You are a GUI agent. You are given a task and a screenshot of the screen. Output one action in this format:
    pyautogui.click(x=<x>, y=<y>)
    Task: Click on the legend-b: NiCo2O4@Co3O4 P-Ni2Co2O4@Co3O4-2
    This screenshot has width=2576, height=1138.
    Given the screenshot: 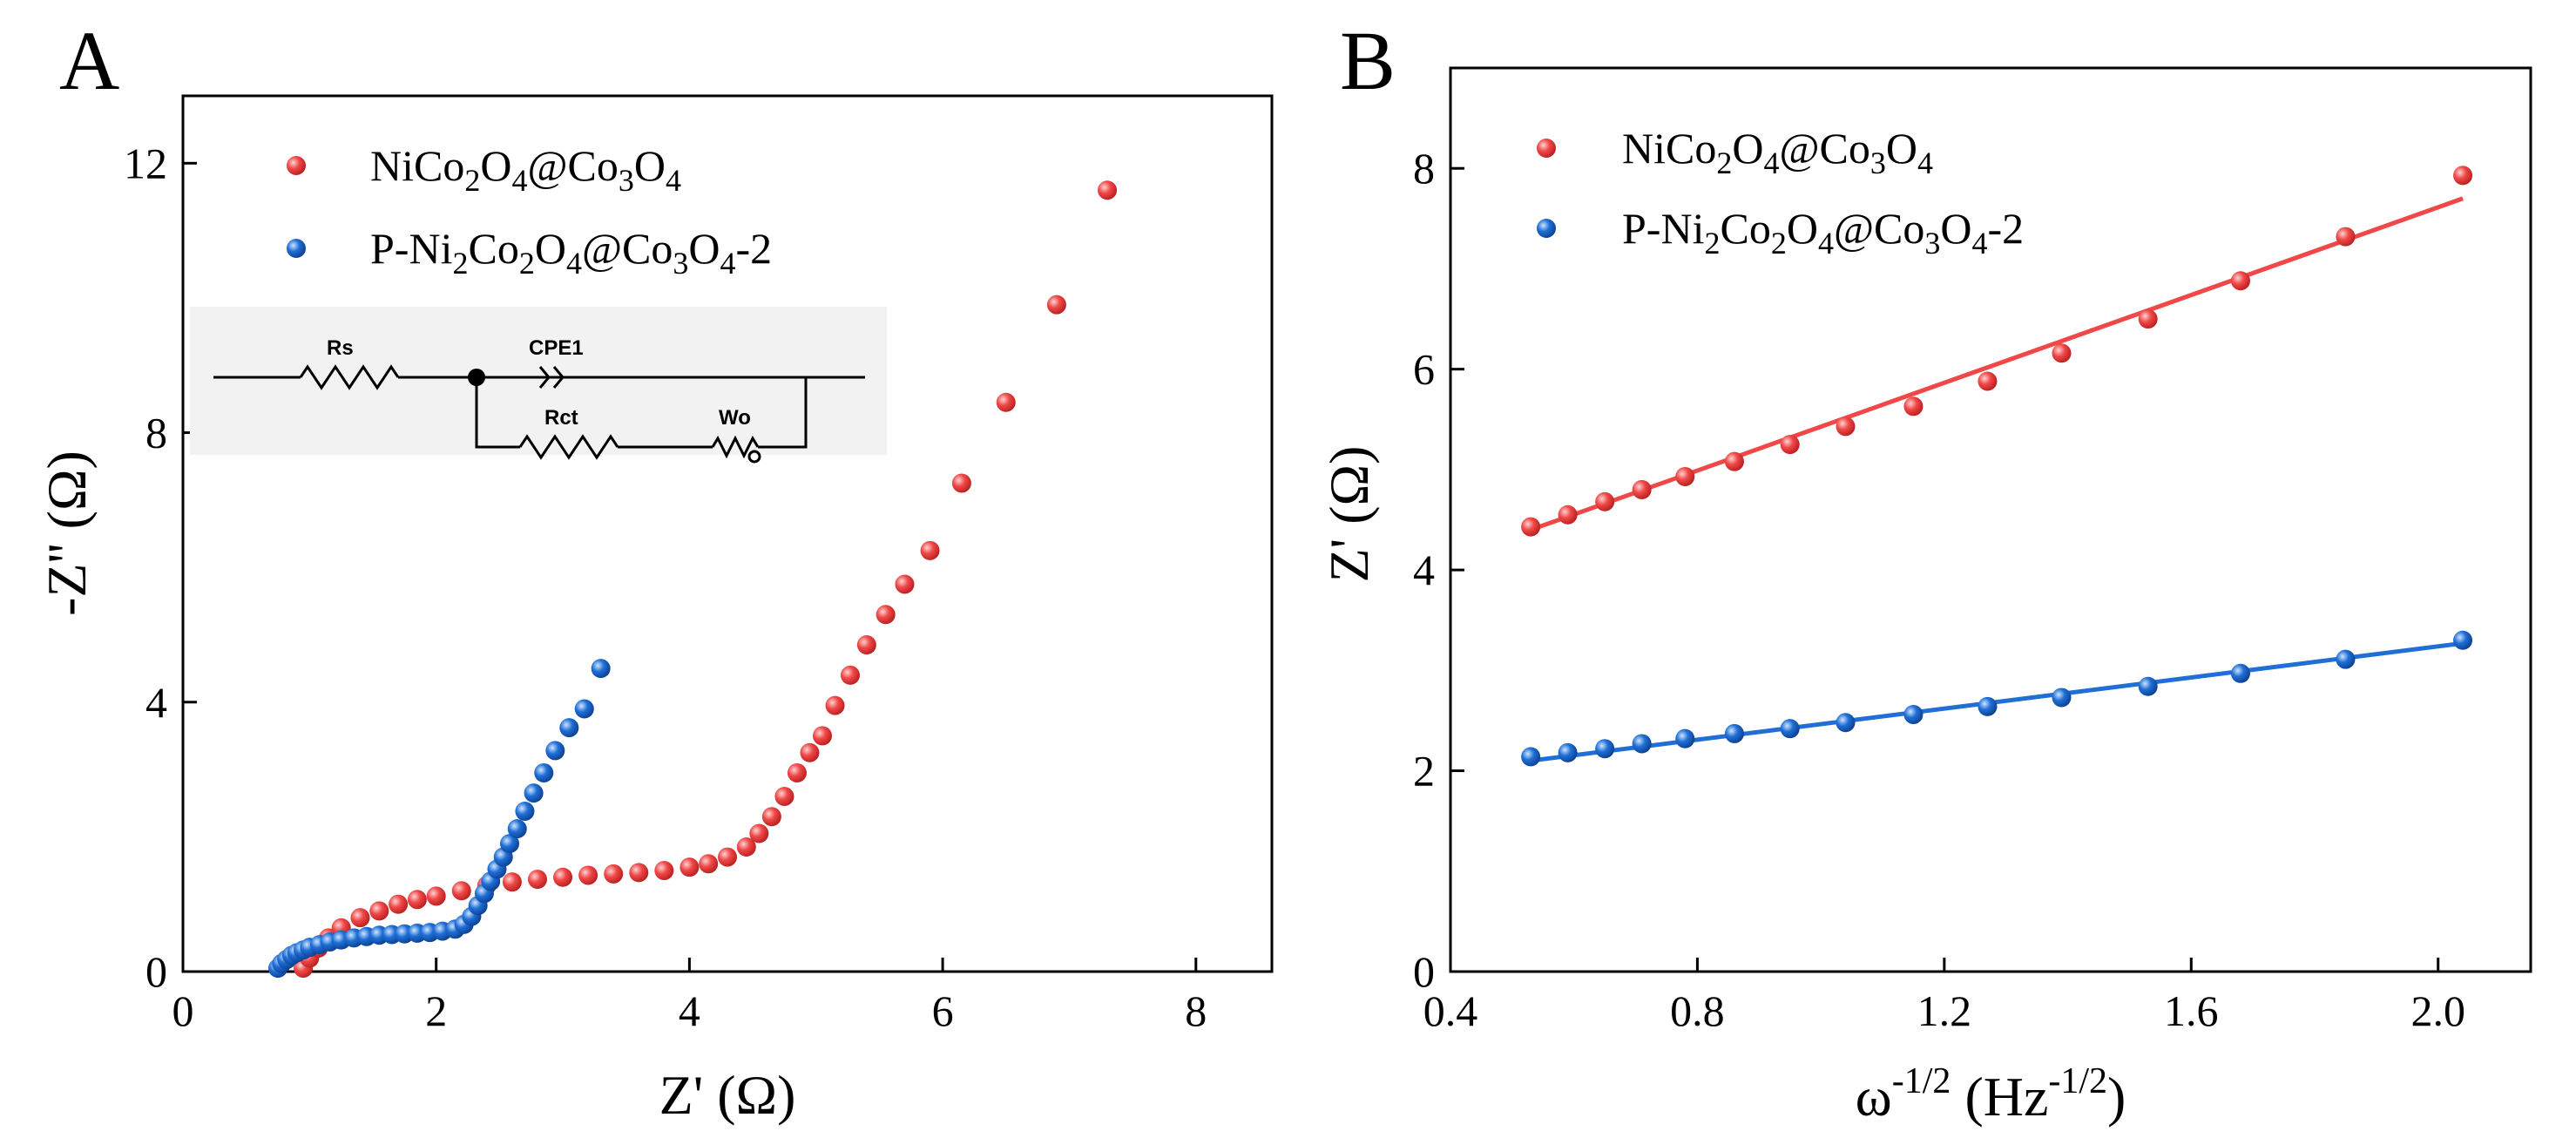 What is the action you would take?
    pyautogui.click(x=1780, y=193)
    